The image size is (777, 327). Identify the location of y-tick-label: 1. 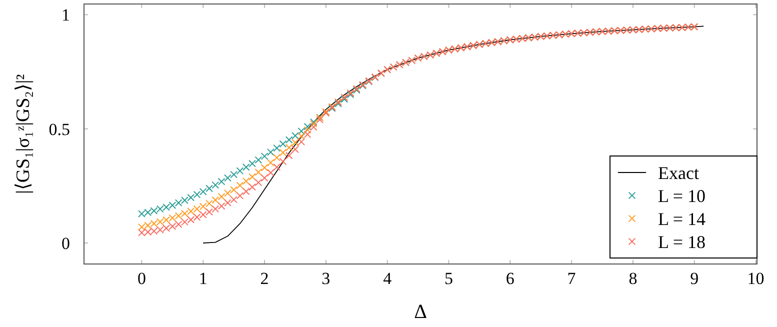
(66, 15).